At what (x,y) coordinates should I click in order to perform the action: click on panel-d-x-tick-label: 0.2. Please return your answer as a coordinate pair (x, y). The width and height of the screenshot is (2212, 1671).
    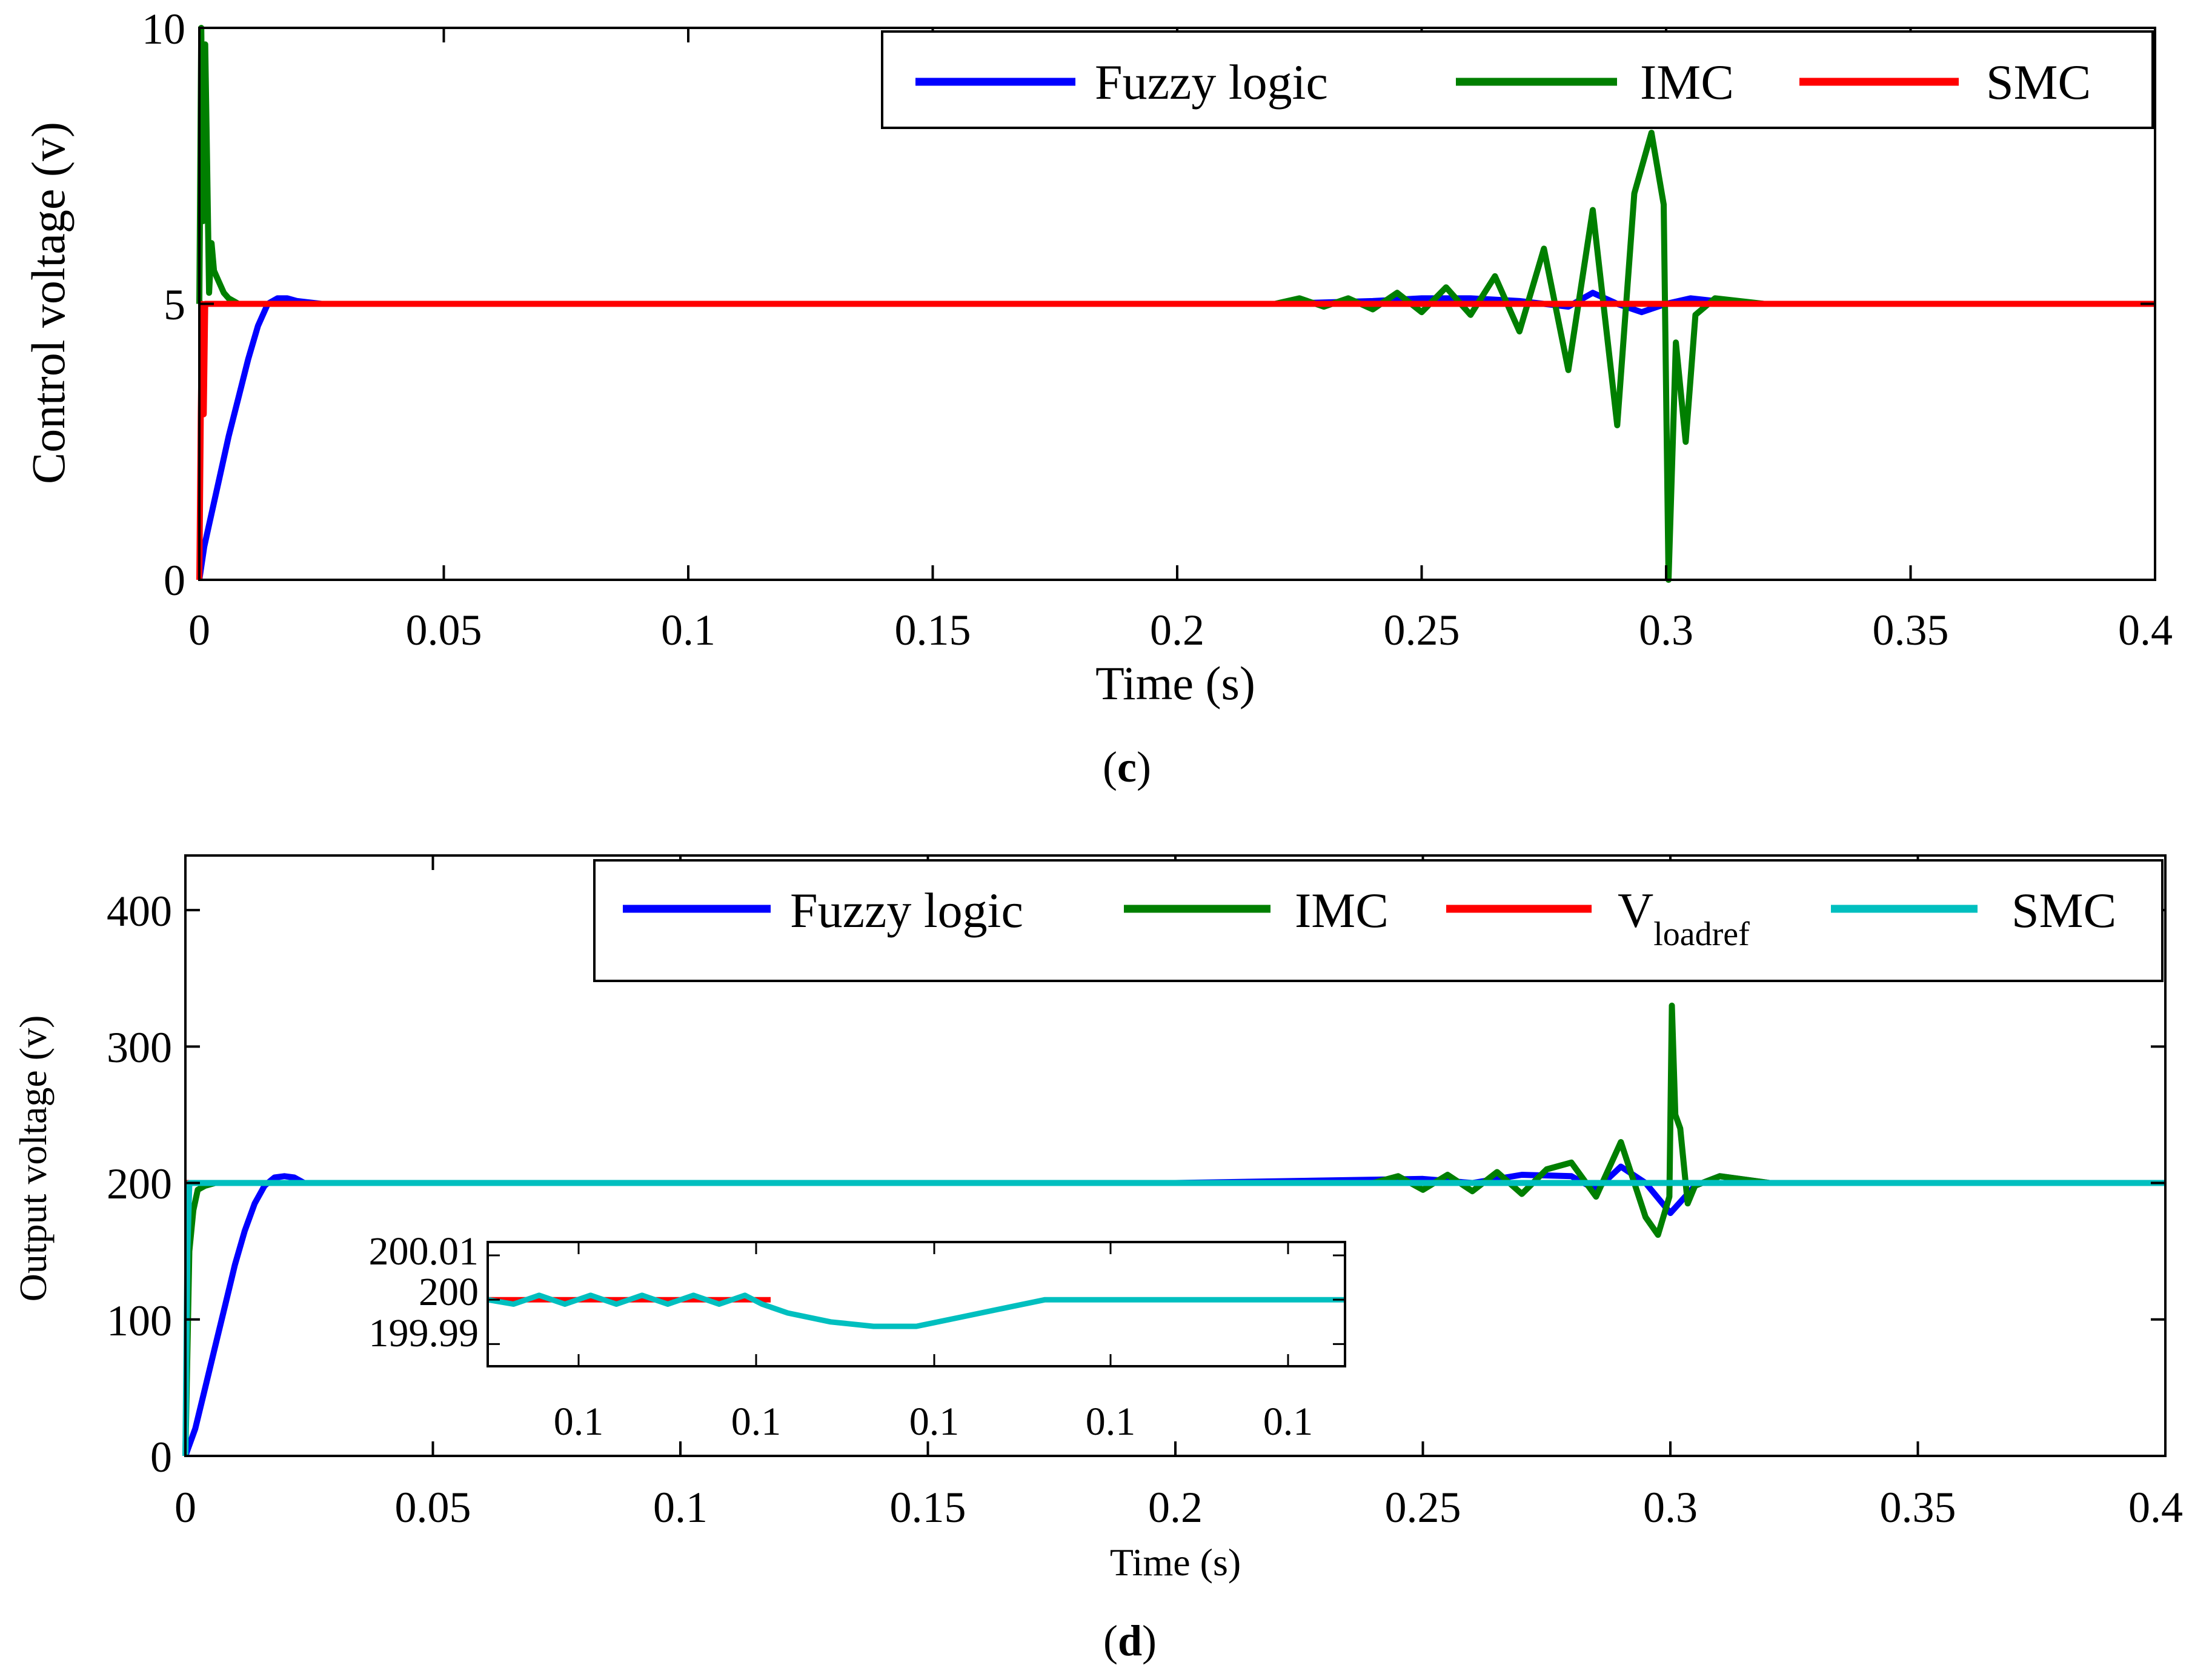
    Looking at the image, I should click on (1175, 1507).